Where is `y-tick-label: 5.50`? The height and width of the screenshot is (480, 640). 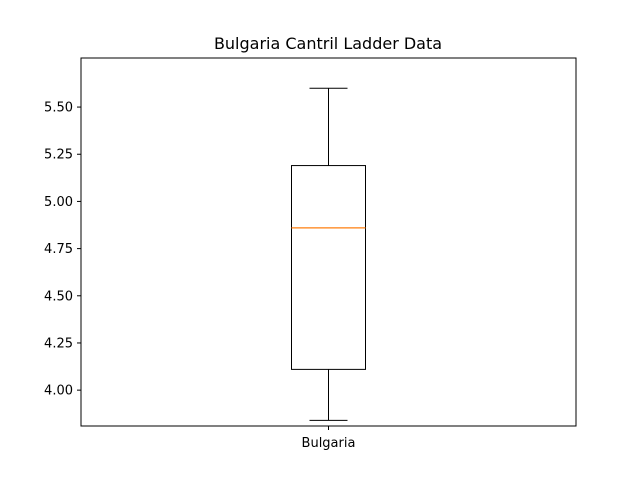
y-tick-label: 5.50 is located at coordinates (58, 108).